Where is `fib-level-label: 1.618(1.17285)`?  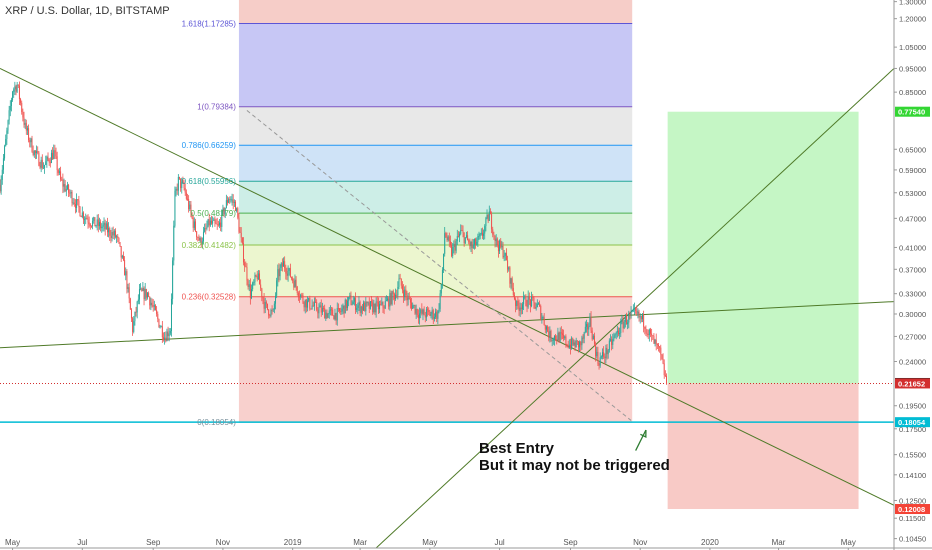
fib-level-label: 1.618(1.17285) is located at coordinates (209, 24).